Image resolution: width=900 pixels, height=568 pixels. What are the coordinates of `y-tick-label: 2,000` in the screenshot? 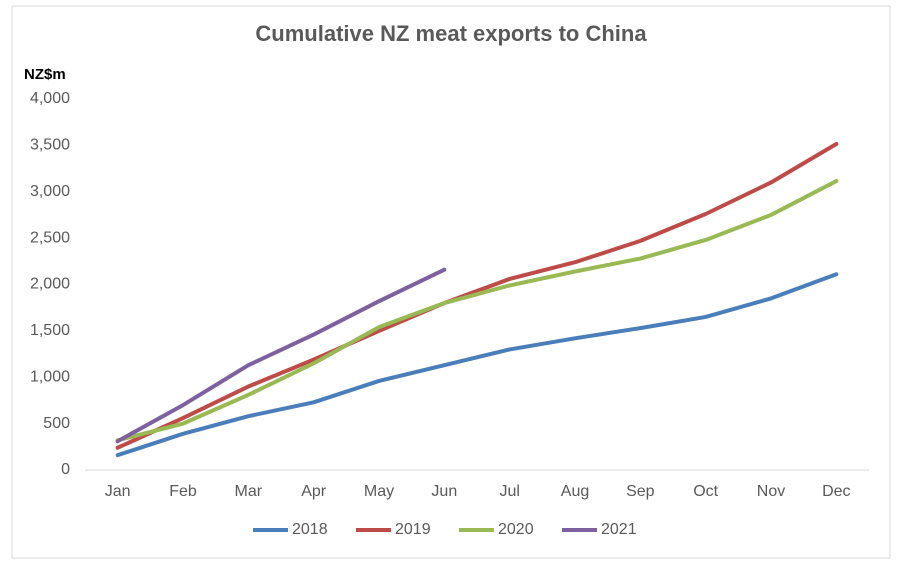 It's located at (50, 284).